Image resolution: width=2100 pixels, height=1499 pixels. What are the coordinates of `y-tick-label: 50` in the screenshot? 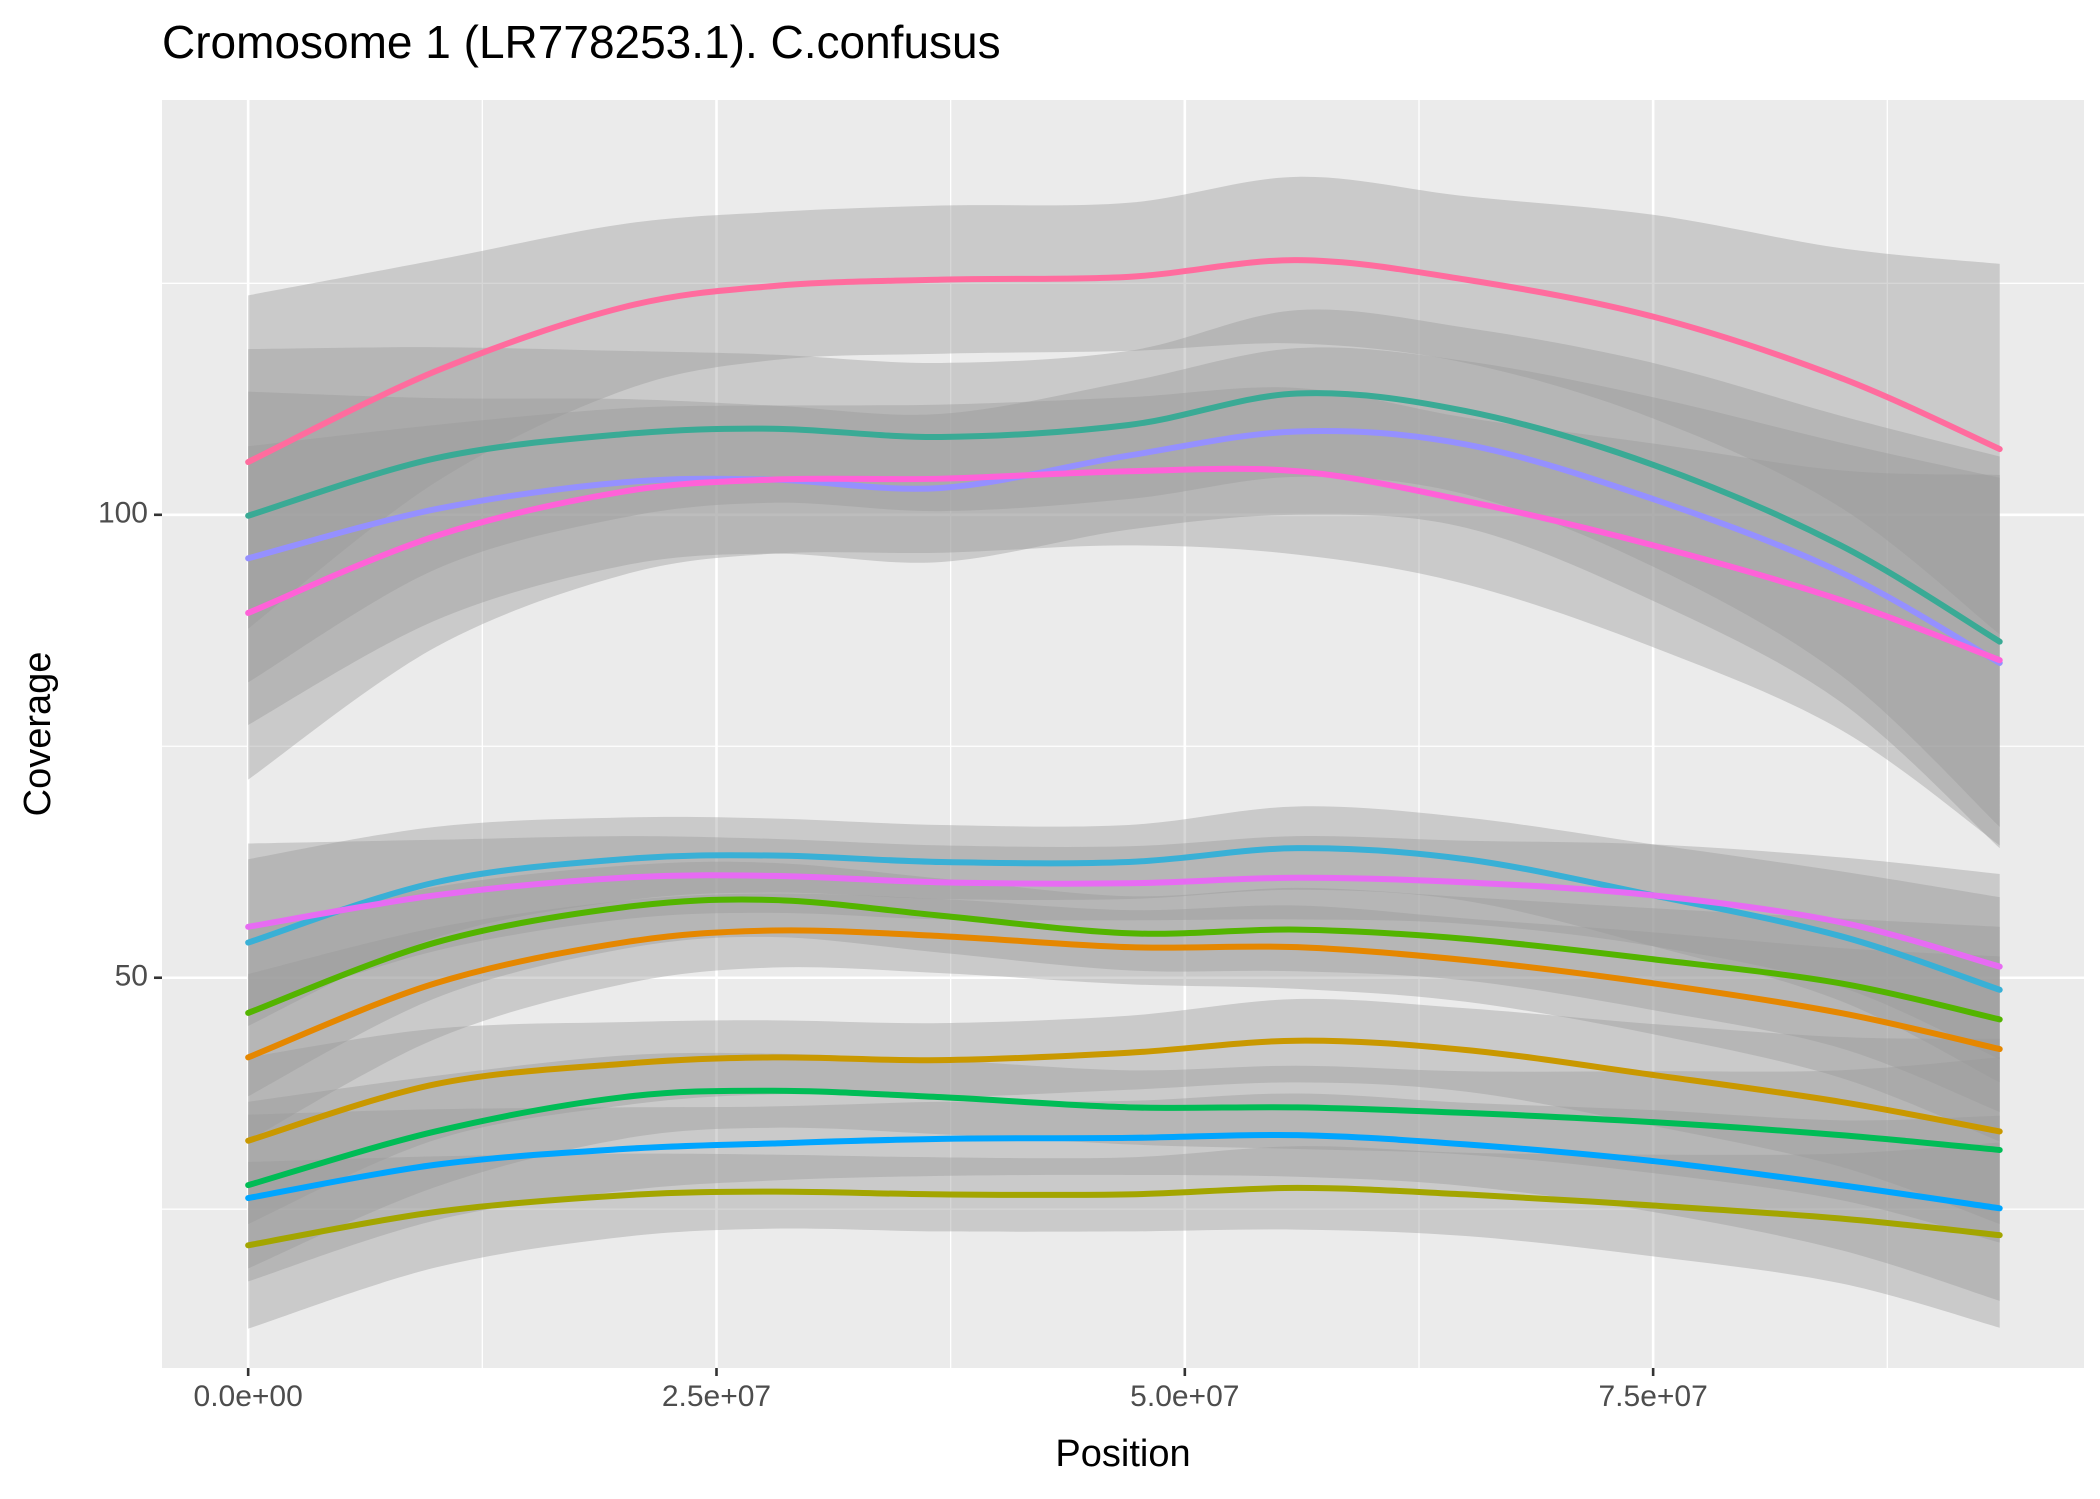 It's located at (131, 976).